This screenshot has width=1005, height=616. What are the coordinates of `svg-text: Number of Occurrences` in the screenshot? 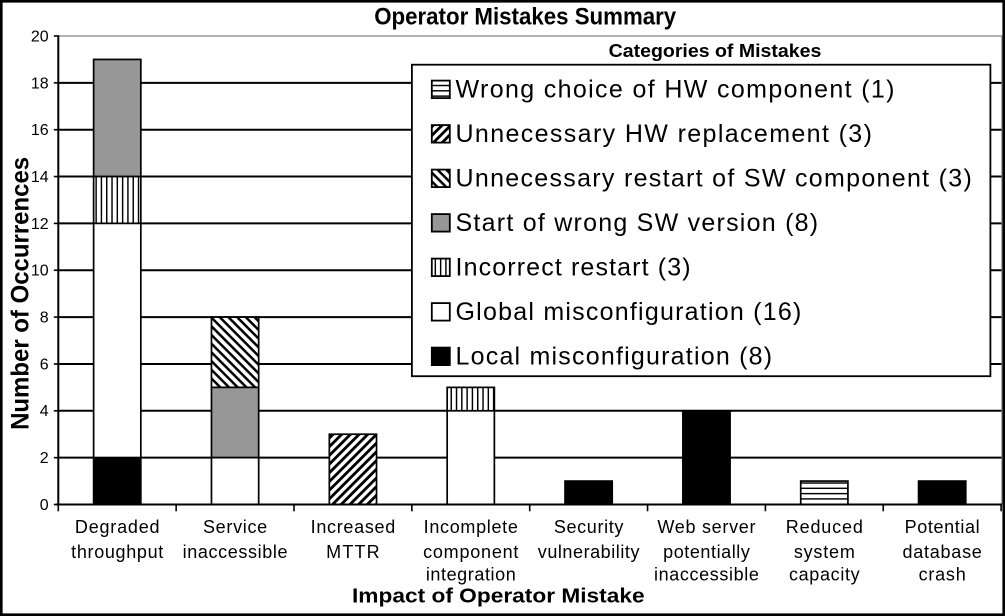 It's located at (20, 293).